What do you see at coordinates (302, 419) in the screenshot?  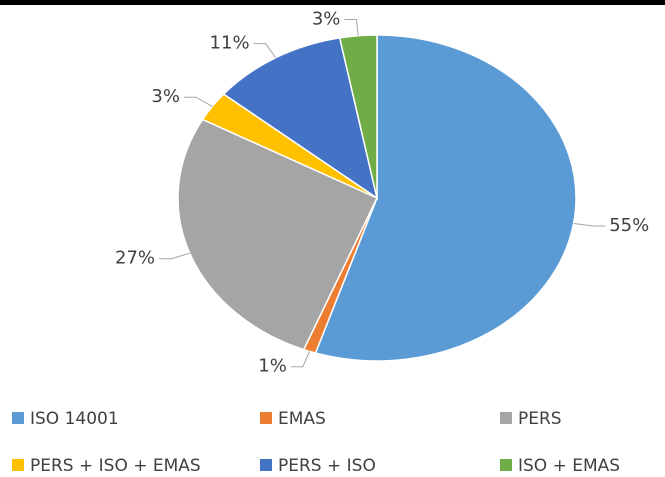 I see `legend-label: EMAS` at bounding box center [302, 419].